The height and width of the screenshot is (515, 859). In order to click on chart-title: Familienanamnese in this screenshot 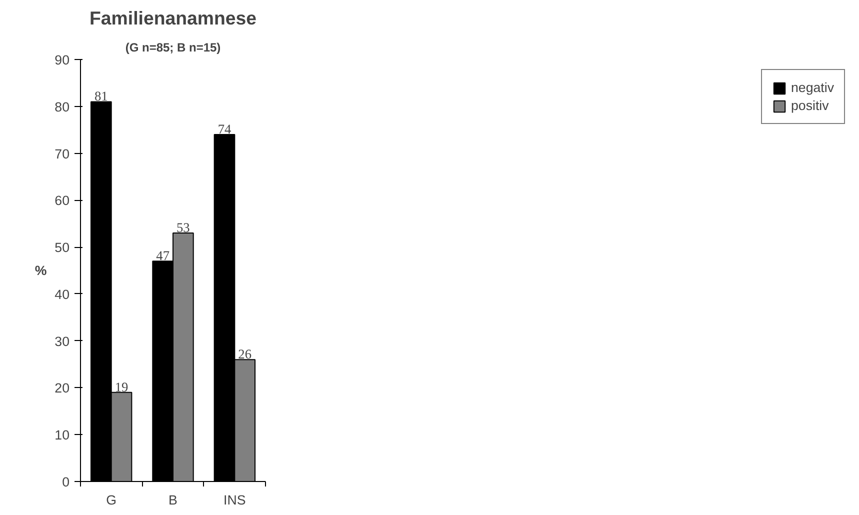, I will do `click(173, 18)`.